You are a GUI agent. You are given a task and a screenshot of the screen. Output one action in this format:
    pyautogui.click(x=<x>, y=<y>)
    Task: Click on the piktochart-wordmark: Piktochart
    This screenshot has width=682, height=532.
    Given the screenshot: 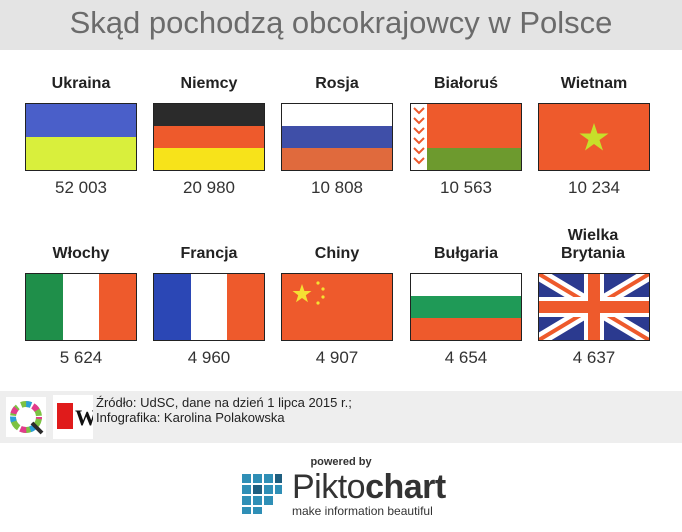 What is the action you would take?
    pyautogui.click(x=369, y=487)
    